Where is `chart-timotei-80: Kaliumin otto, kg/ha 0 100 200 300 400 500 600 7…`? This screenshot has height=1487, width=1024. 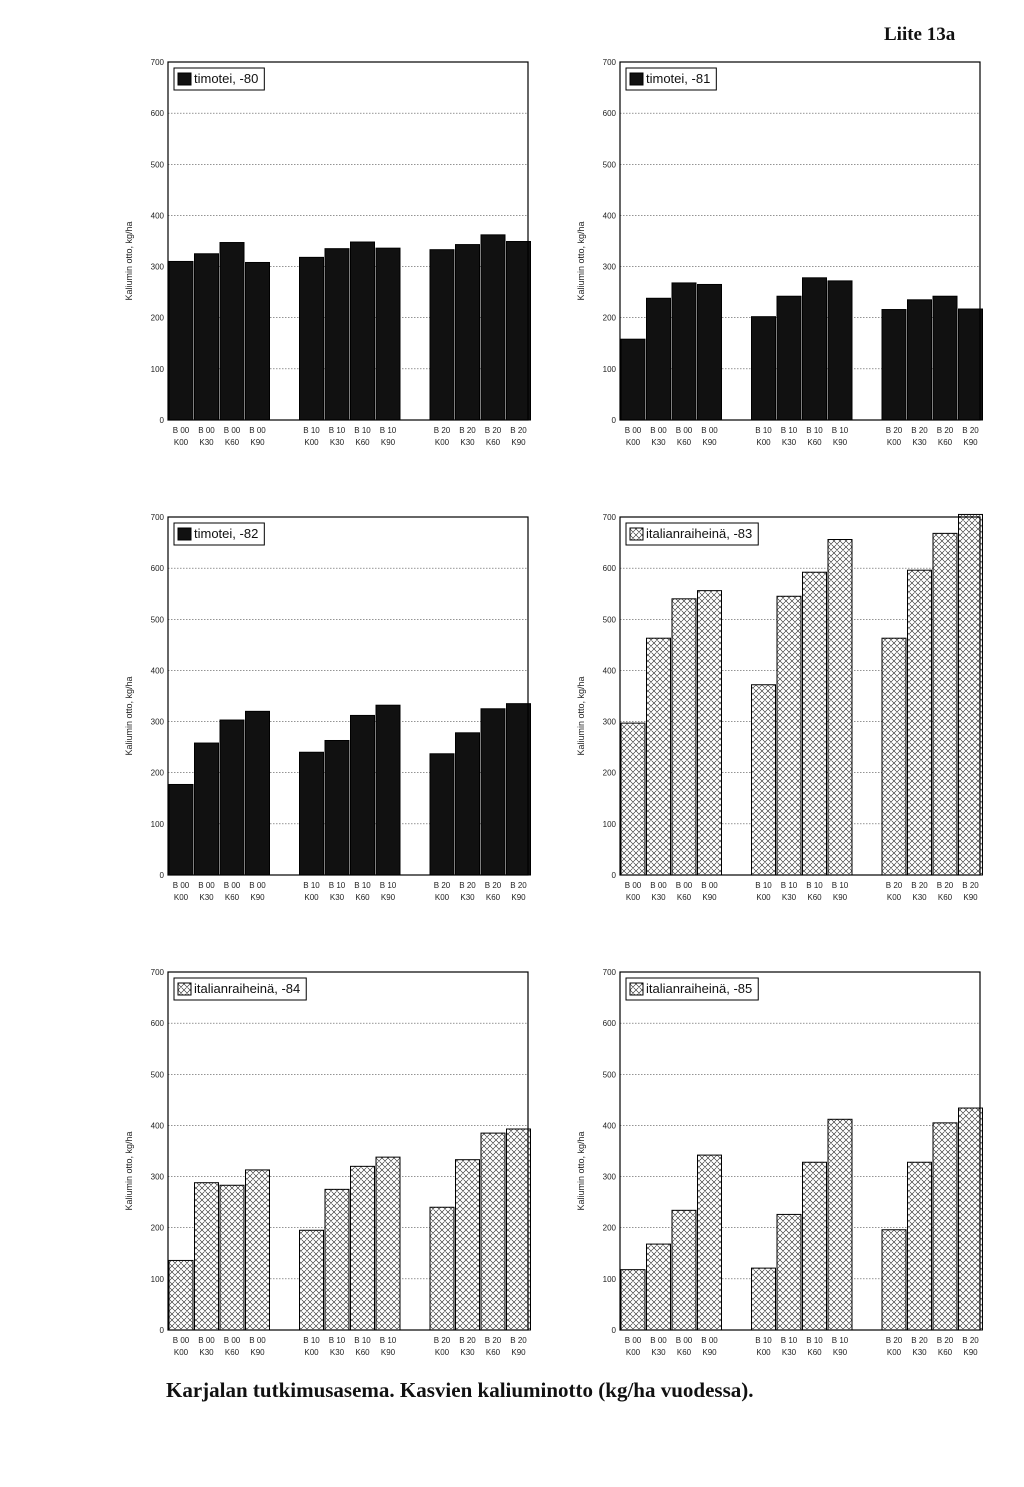
chart-timotei-80: Kaliumin otto, kg/ha 0 100 200 300 400 500 600 7… is located at coordinates (327, 252).